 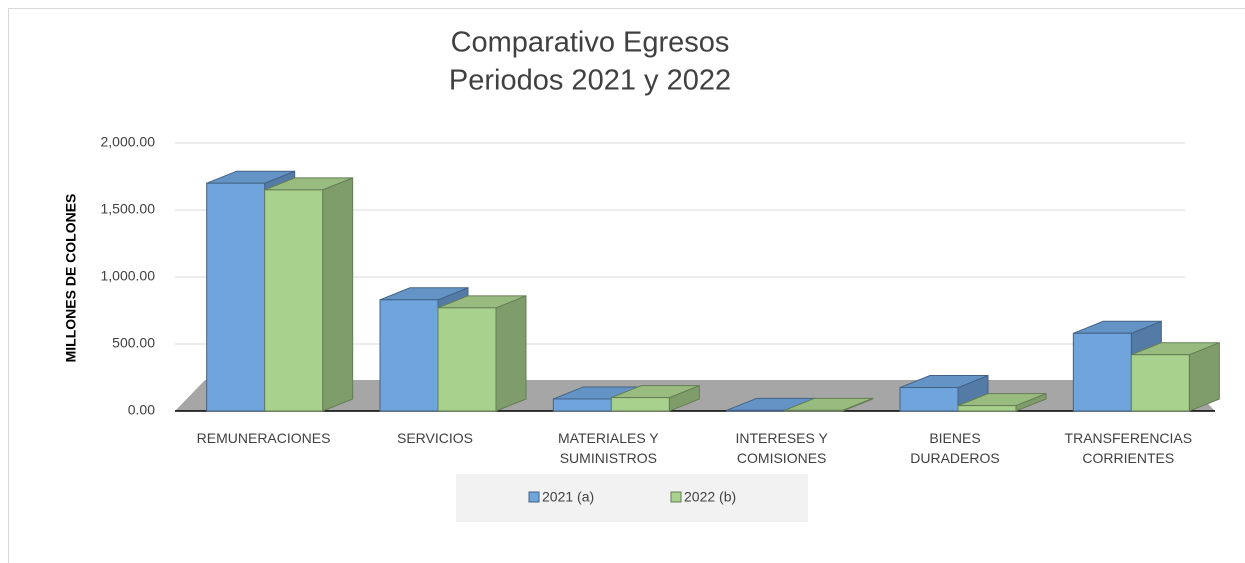 What do you see at coordinates (710, 497) in the screenshot?
I see `legend-label: 2022 (b)` at bounding box center [710, 497].